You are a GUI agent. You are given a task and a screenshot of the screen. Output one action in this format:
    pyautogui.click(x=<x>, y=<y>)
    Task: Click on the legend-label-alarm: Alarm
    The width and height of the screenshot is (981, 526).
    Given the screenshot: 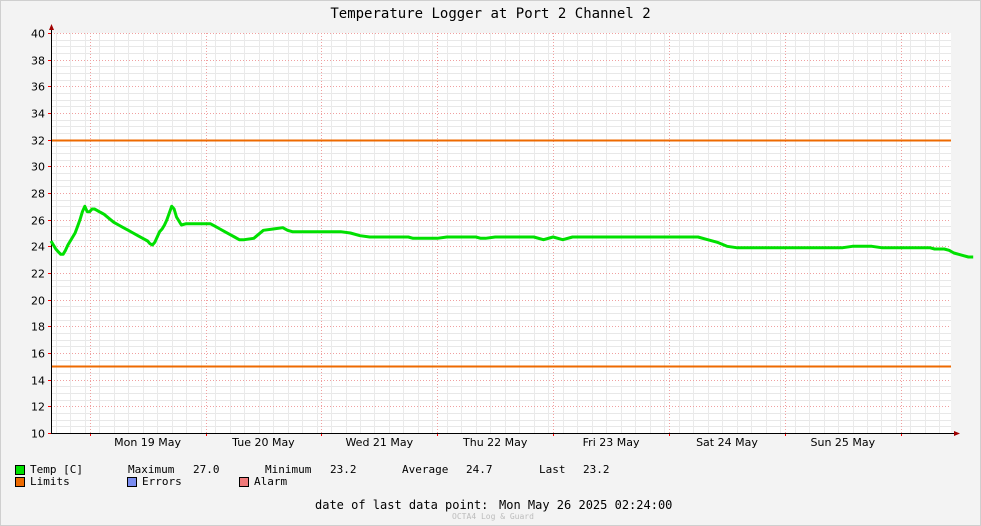 What is the action you would take?
    pyautogui.click(x=271, y=481)
    